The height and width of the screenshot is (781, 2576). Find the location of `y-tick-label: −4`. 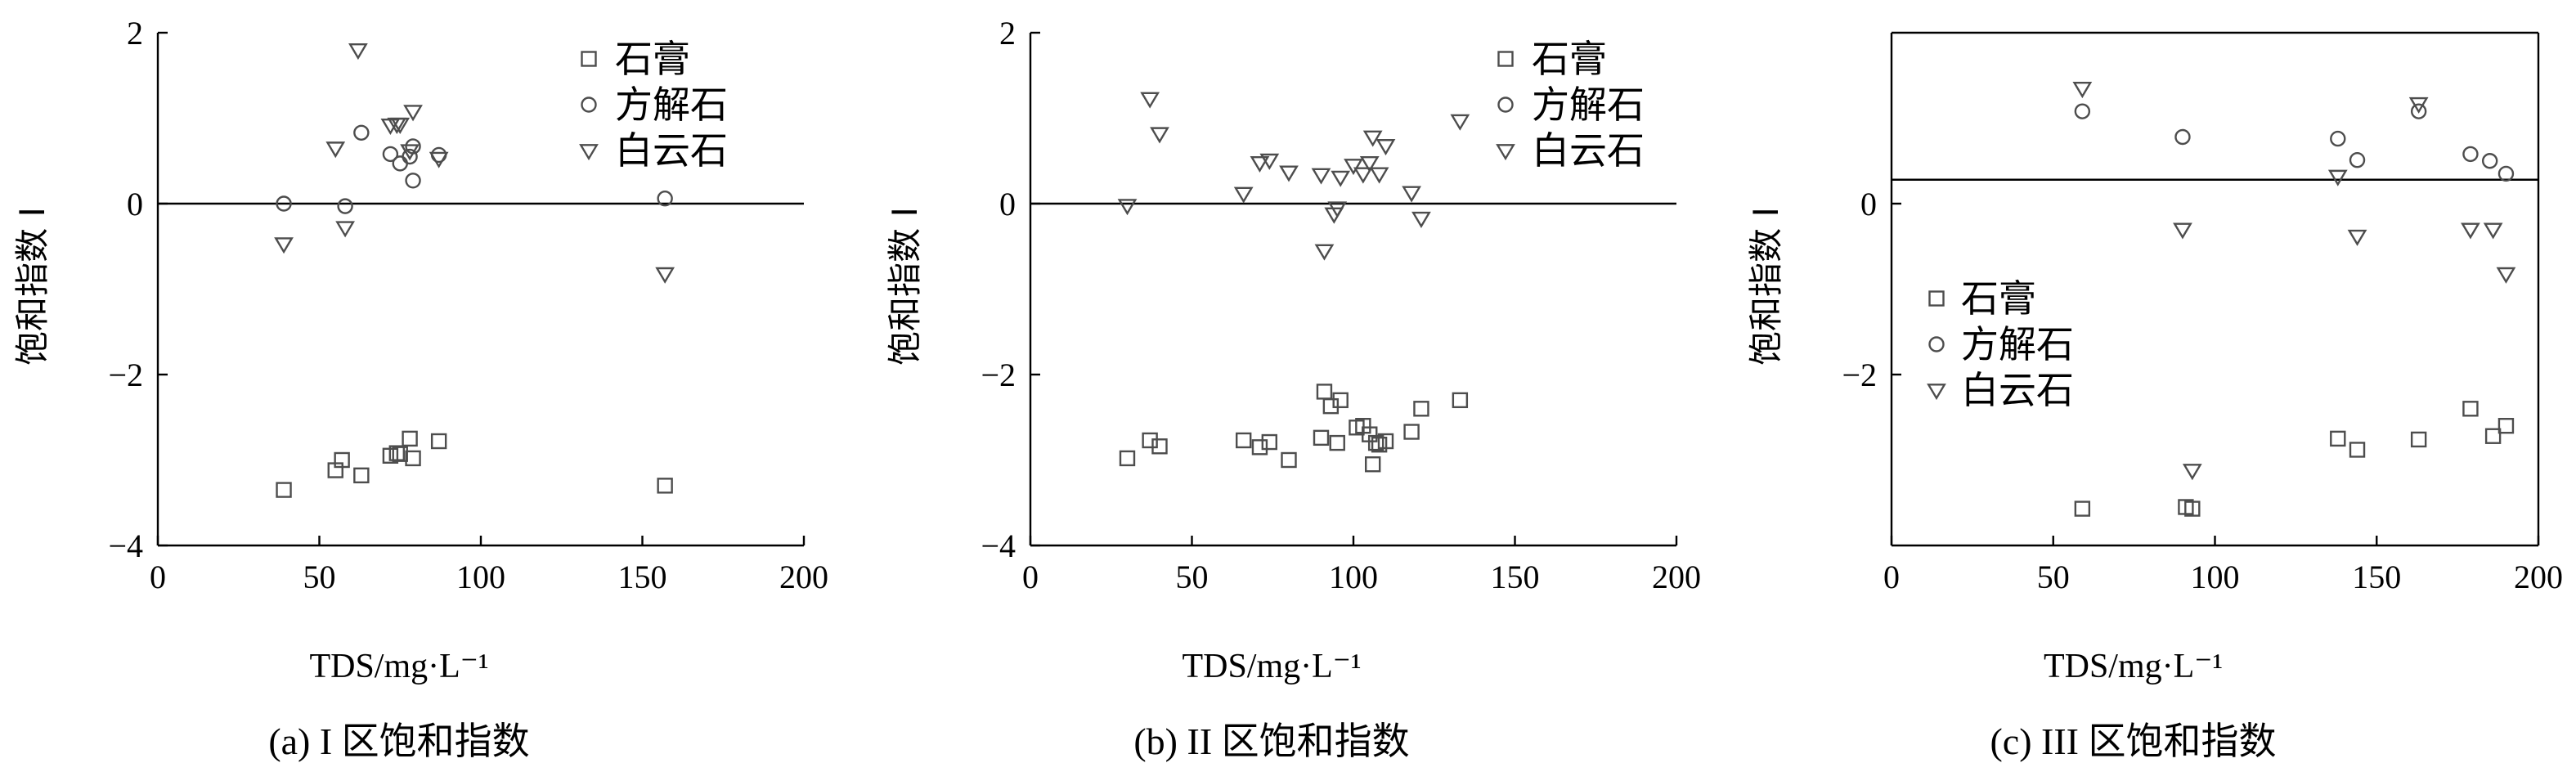

y-tick-label: −4 is located at coordinates (999, 546).